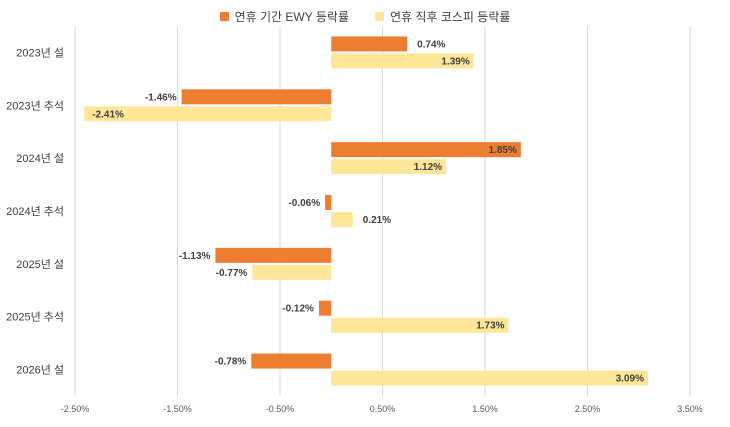  I want to click on x-tick-label-0: -2.50%, so click(75, 409).